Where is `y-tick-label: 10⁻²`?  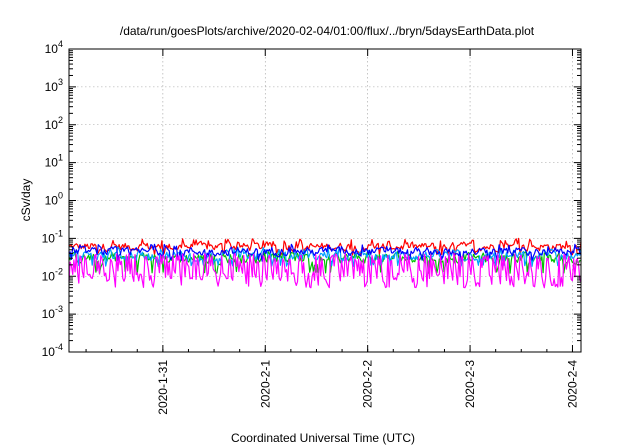 y-tick-label: 10⁻² is located at coordinates (52, 274).